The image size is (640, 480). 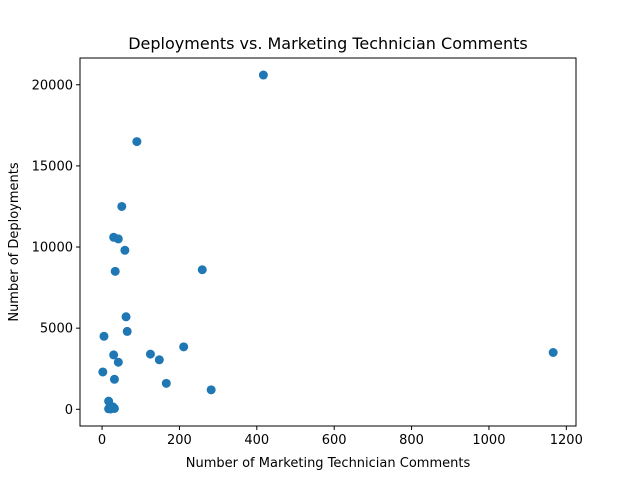 I want to click on x-axis: 0 200 400 600 800 1000 1200, so click(x=340, y=437).